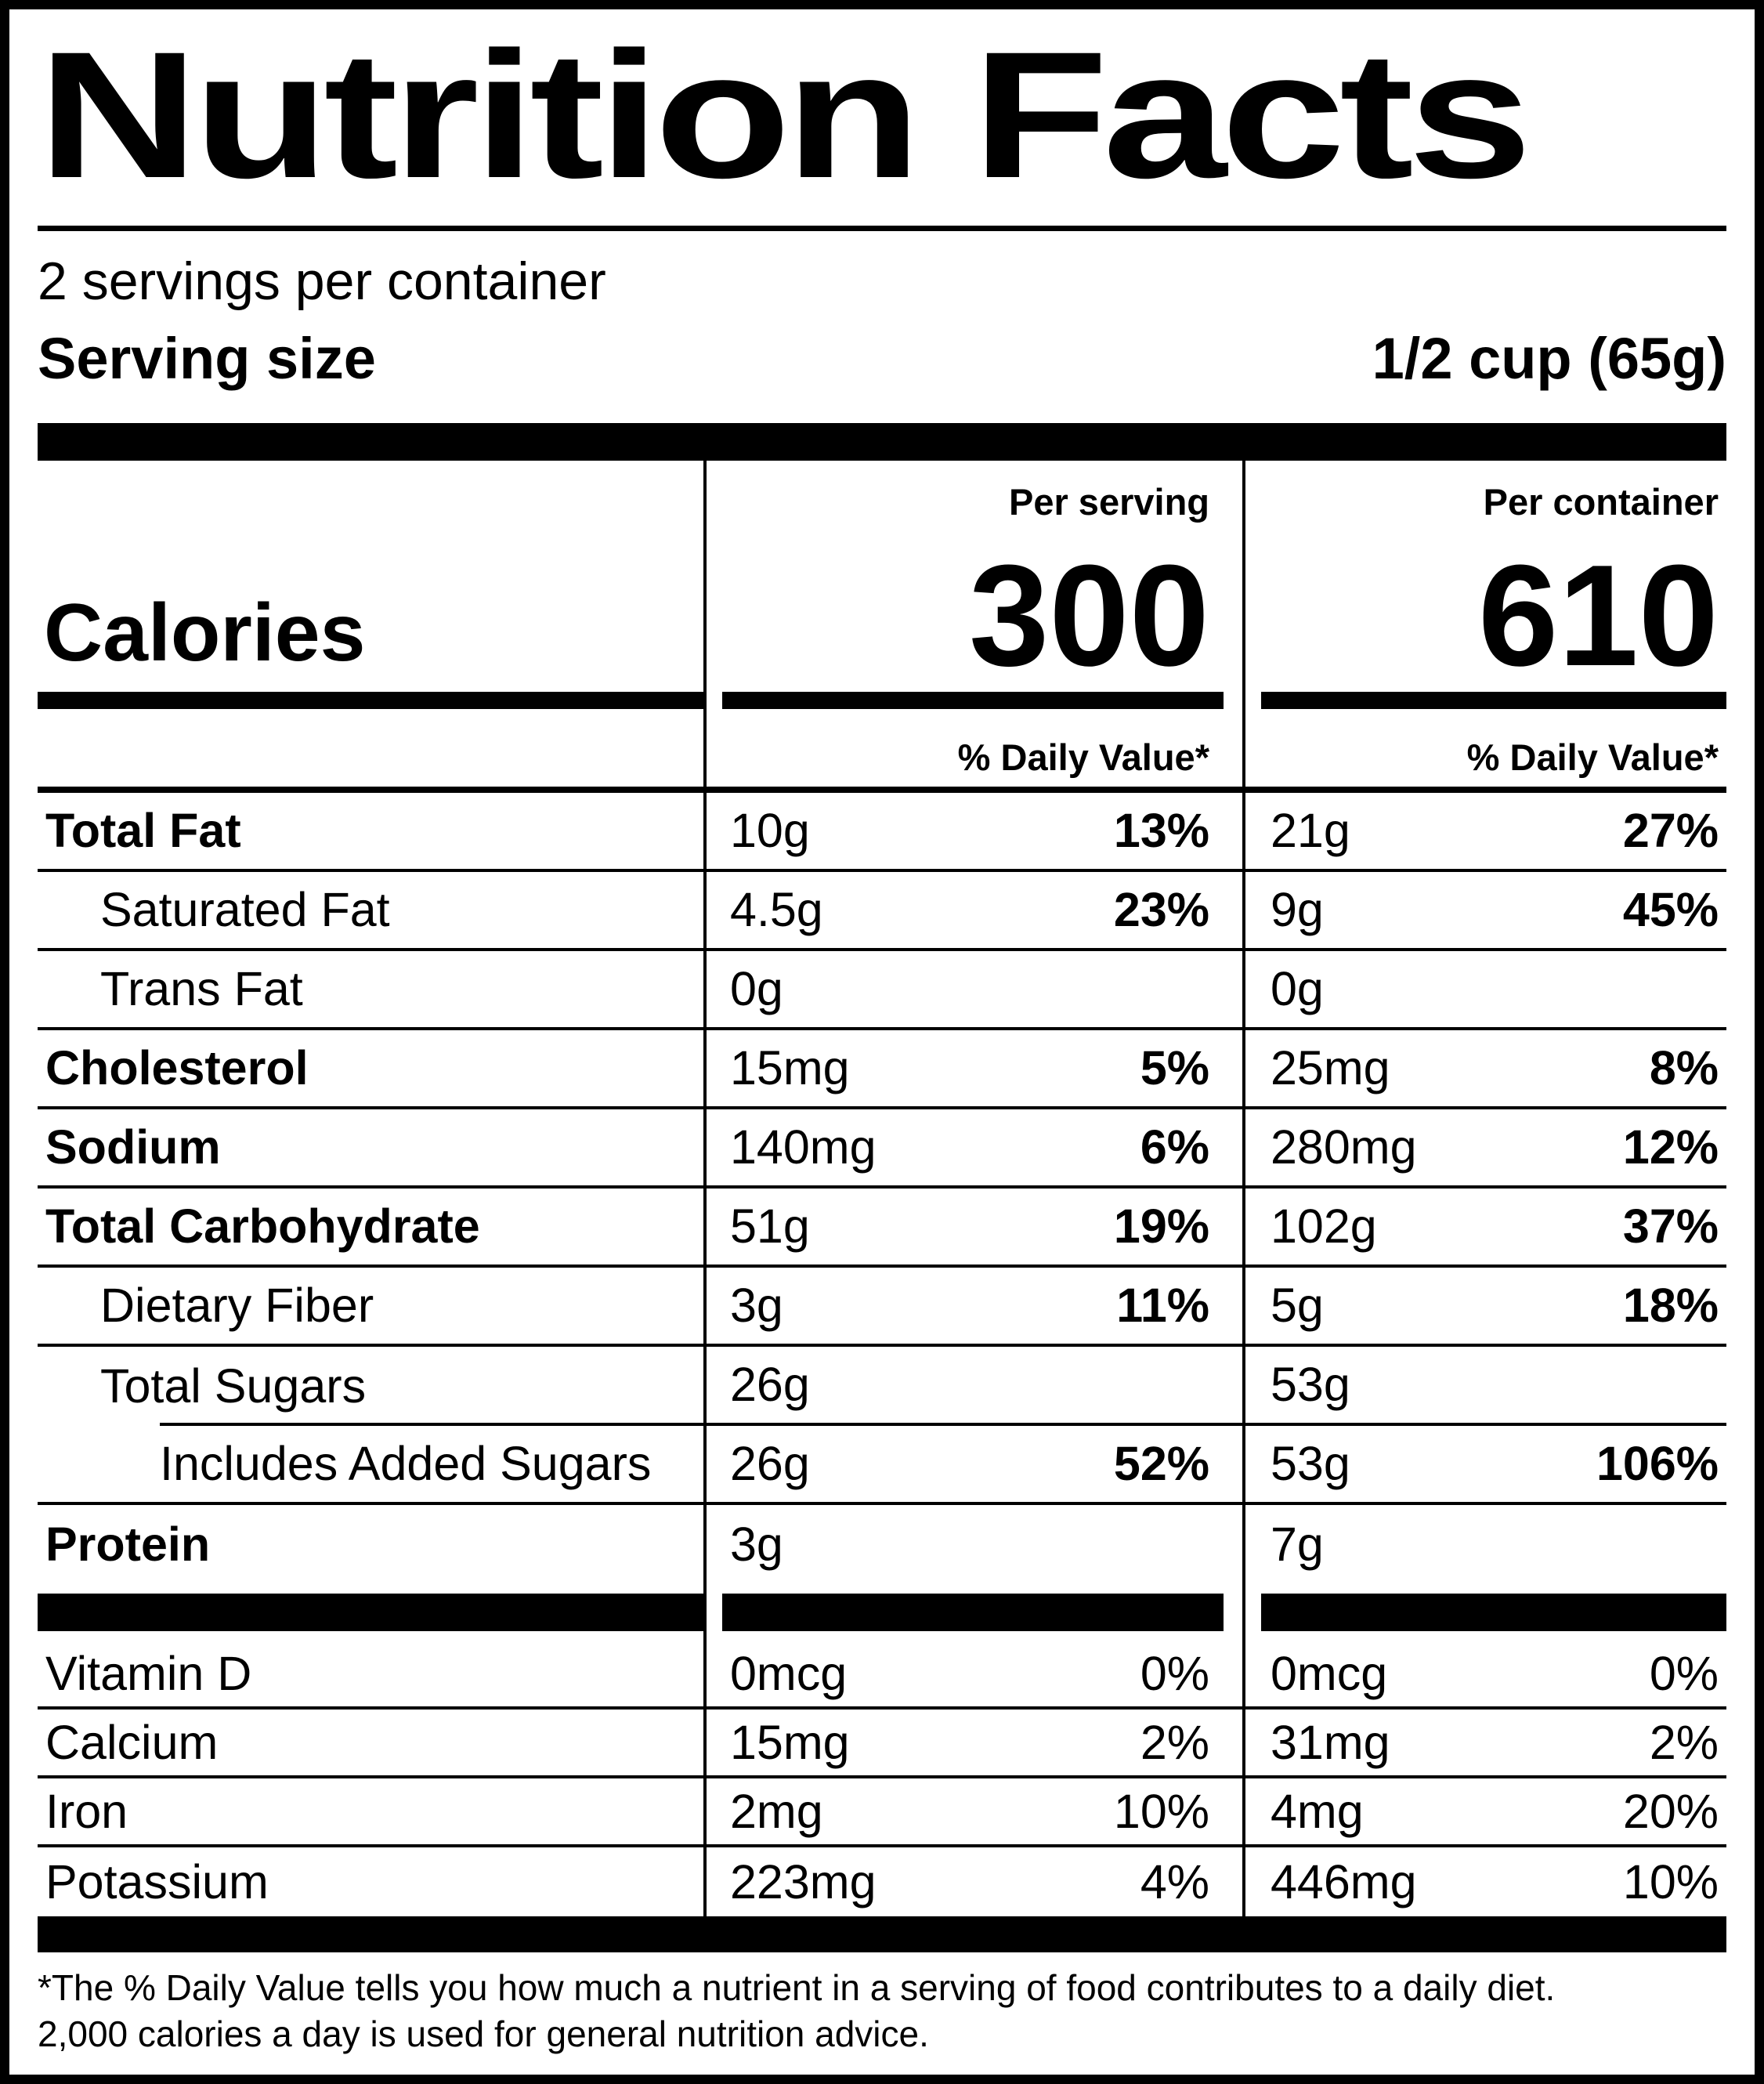  What do you see at coordinates (1297, 1545) in the screenshot?
I see `amount-per-container: 7g` at bounding box center [1297, 1545].